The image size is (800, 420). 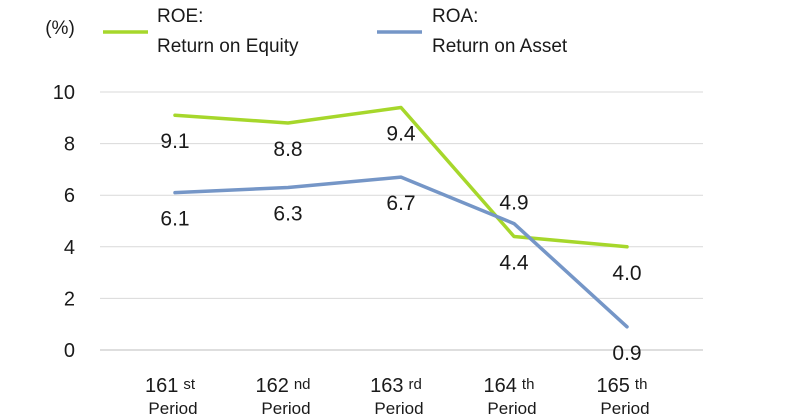 I want to click on y-tick-label: 6, so click(x=69, y=196).